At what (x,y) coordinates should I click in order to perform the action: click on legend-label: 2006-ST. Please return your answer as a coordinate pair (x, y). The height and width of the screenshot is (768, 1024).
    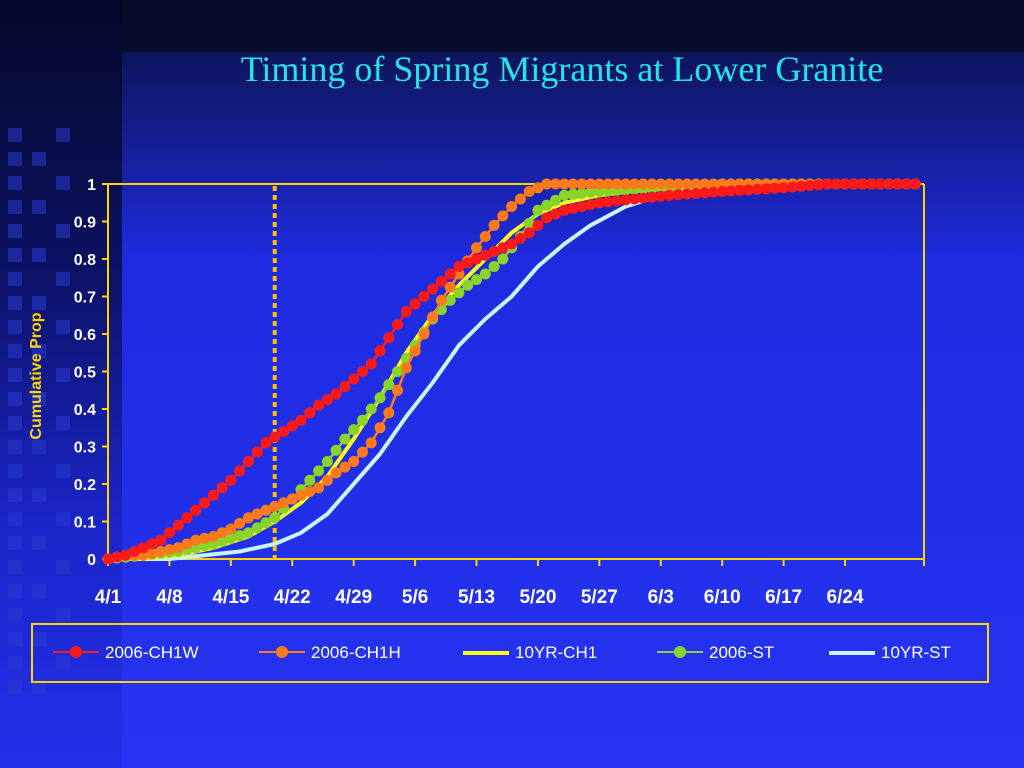
    Looking at the image, I should click on (742, 652).